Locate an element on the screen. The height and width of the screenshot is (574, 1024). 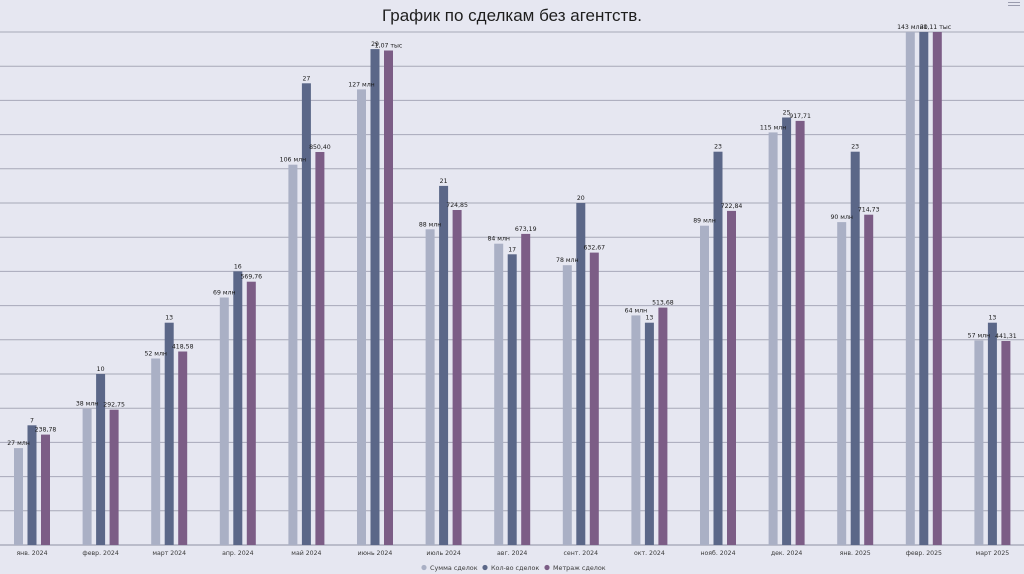
data-label: 1,11 тыс is located at coordinates (937, 27).